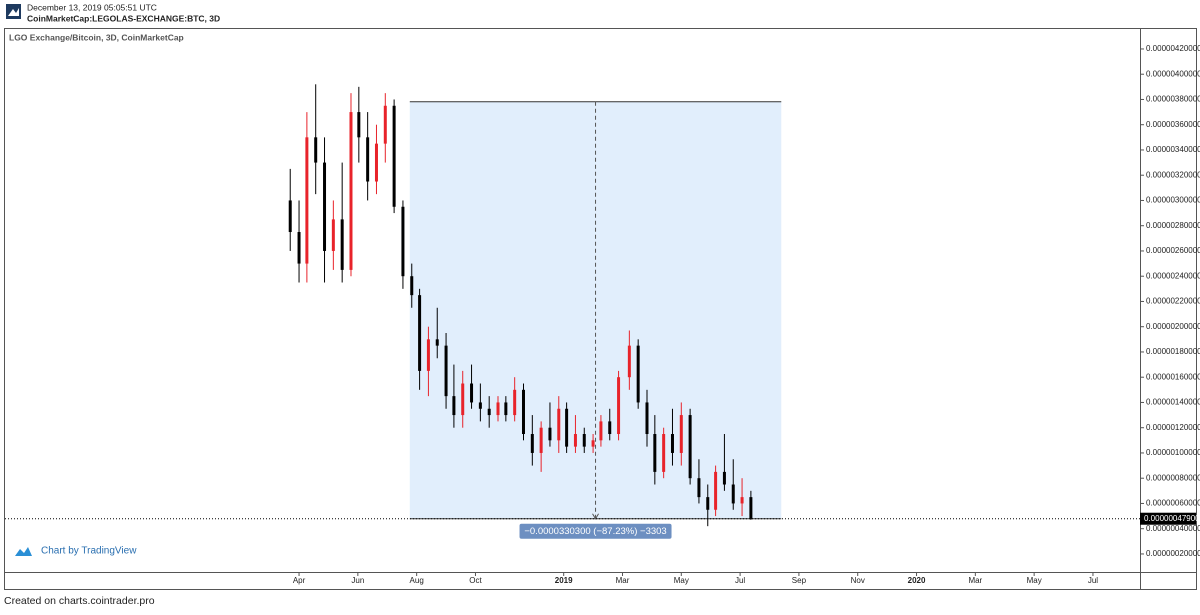  What do you see at coordinates (96, 37) in the screenshot?
I see `chart-title: LGO Exchange/Bitcoin, 3D, CoinMarketCap` at bounding box center [96, 37].